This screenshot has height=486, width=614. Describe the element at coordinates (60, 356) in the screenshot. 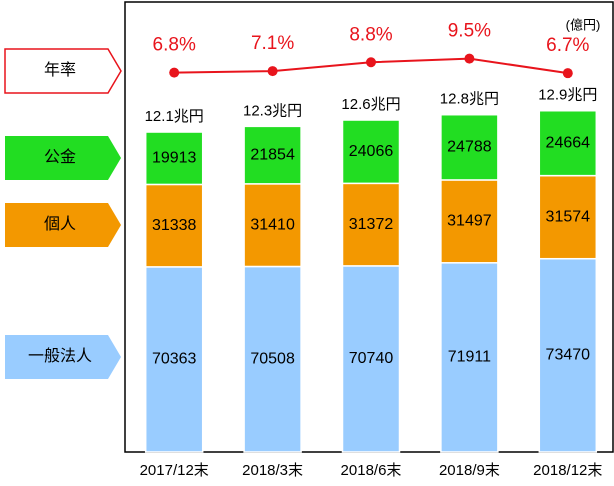

I see `legend-label: 一般法人` at that location.